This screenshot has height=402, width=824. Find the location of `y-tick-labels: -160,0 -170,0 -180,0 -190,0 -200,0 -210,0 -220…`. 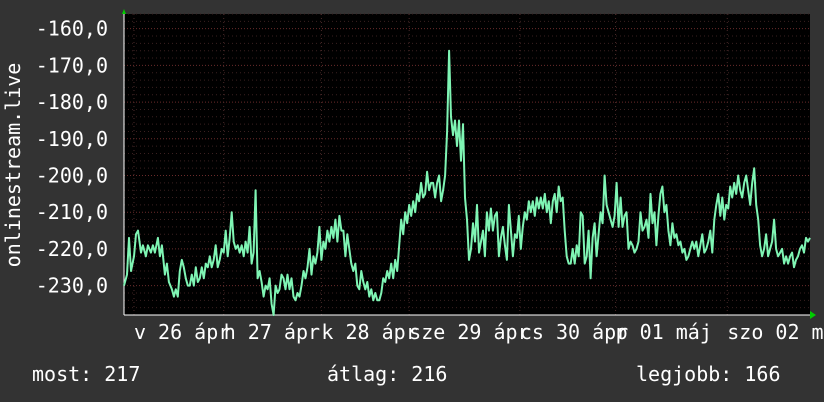

y-tick-labels: -160,0 -170,0 -180,0 -190,0 -200,0 -210,0 -220… is located at coordinates (72, 157).